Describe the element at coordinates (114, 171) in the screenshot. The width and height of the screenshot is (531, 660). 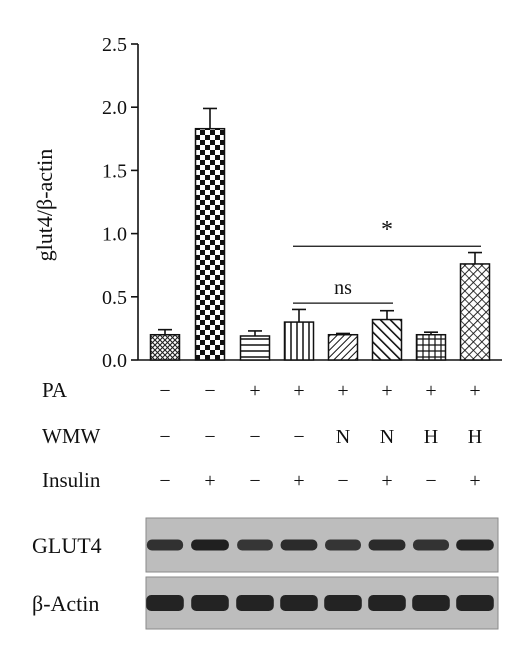
I see `y-tick-label: 1.5` at that location.